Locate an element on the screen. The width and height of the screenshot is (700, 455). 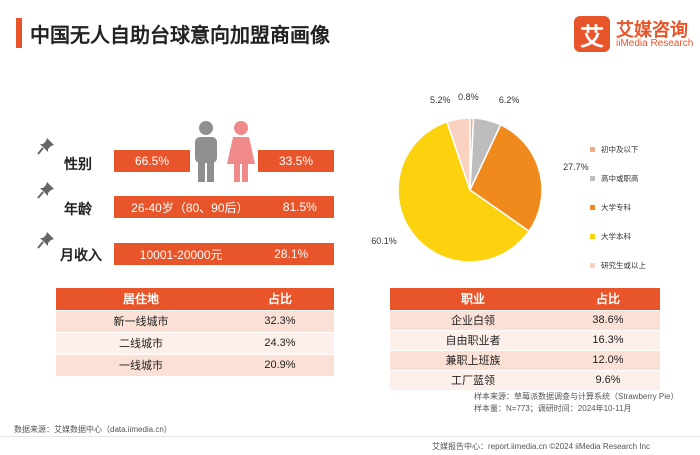
data-source-note: 数据来源：艾媒数据中心（data.iimedia.cn） is located at coordinates (93, 429).